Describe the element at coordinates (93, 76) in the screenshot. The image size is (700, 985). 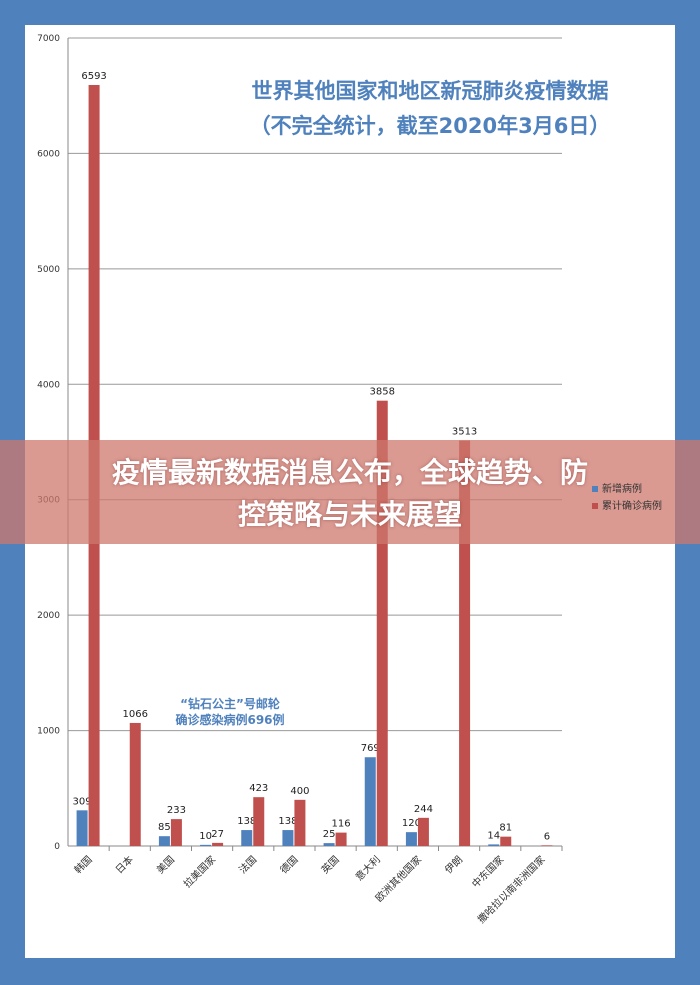
I see `data-label: 6593` at that location.